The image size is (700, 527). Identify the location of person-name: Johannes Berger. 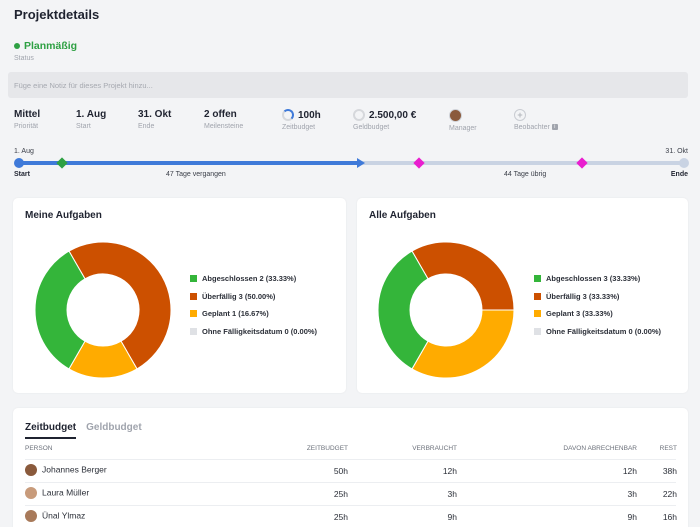
(74, 469).